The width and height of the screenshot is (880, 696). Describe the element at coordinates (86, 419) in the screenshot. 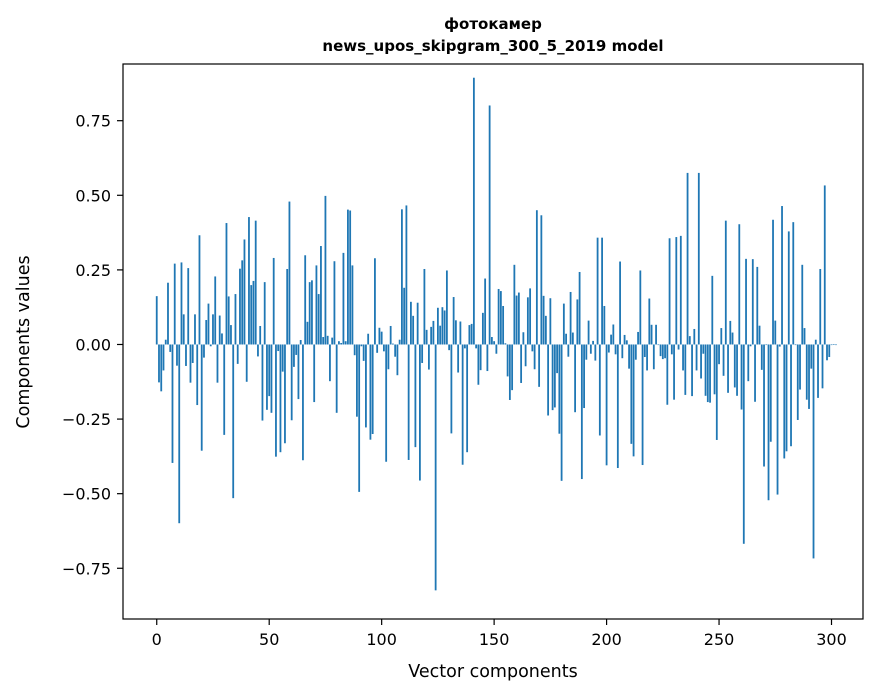

I see `y-tick-label: −0.25` at that location.